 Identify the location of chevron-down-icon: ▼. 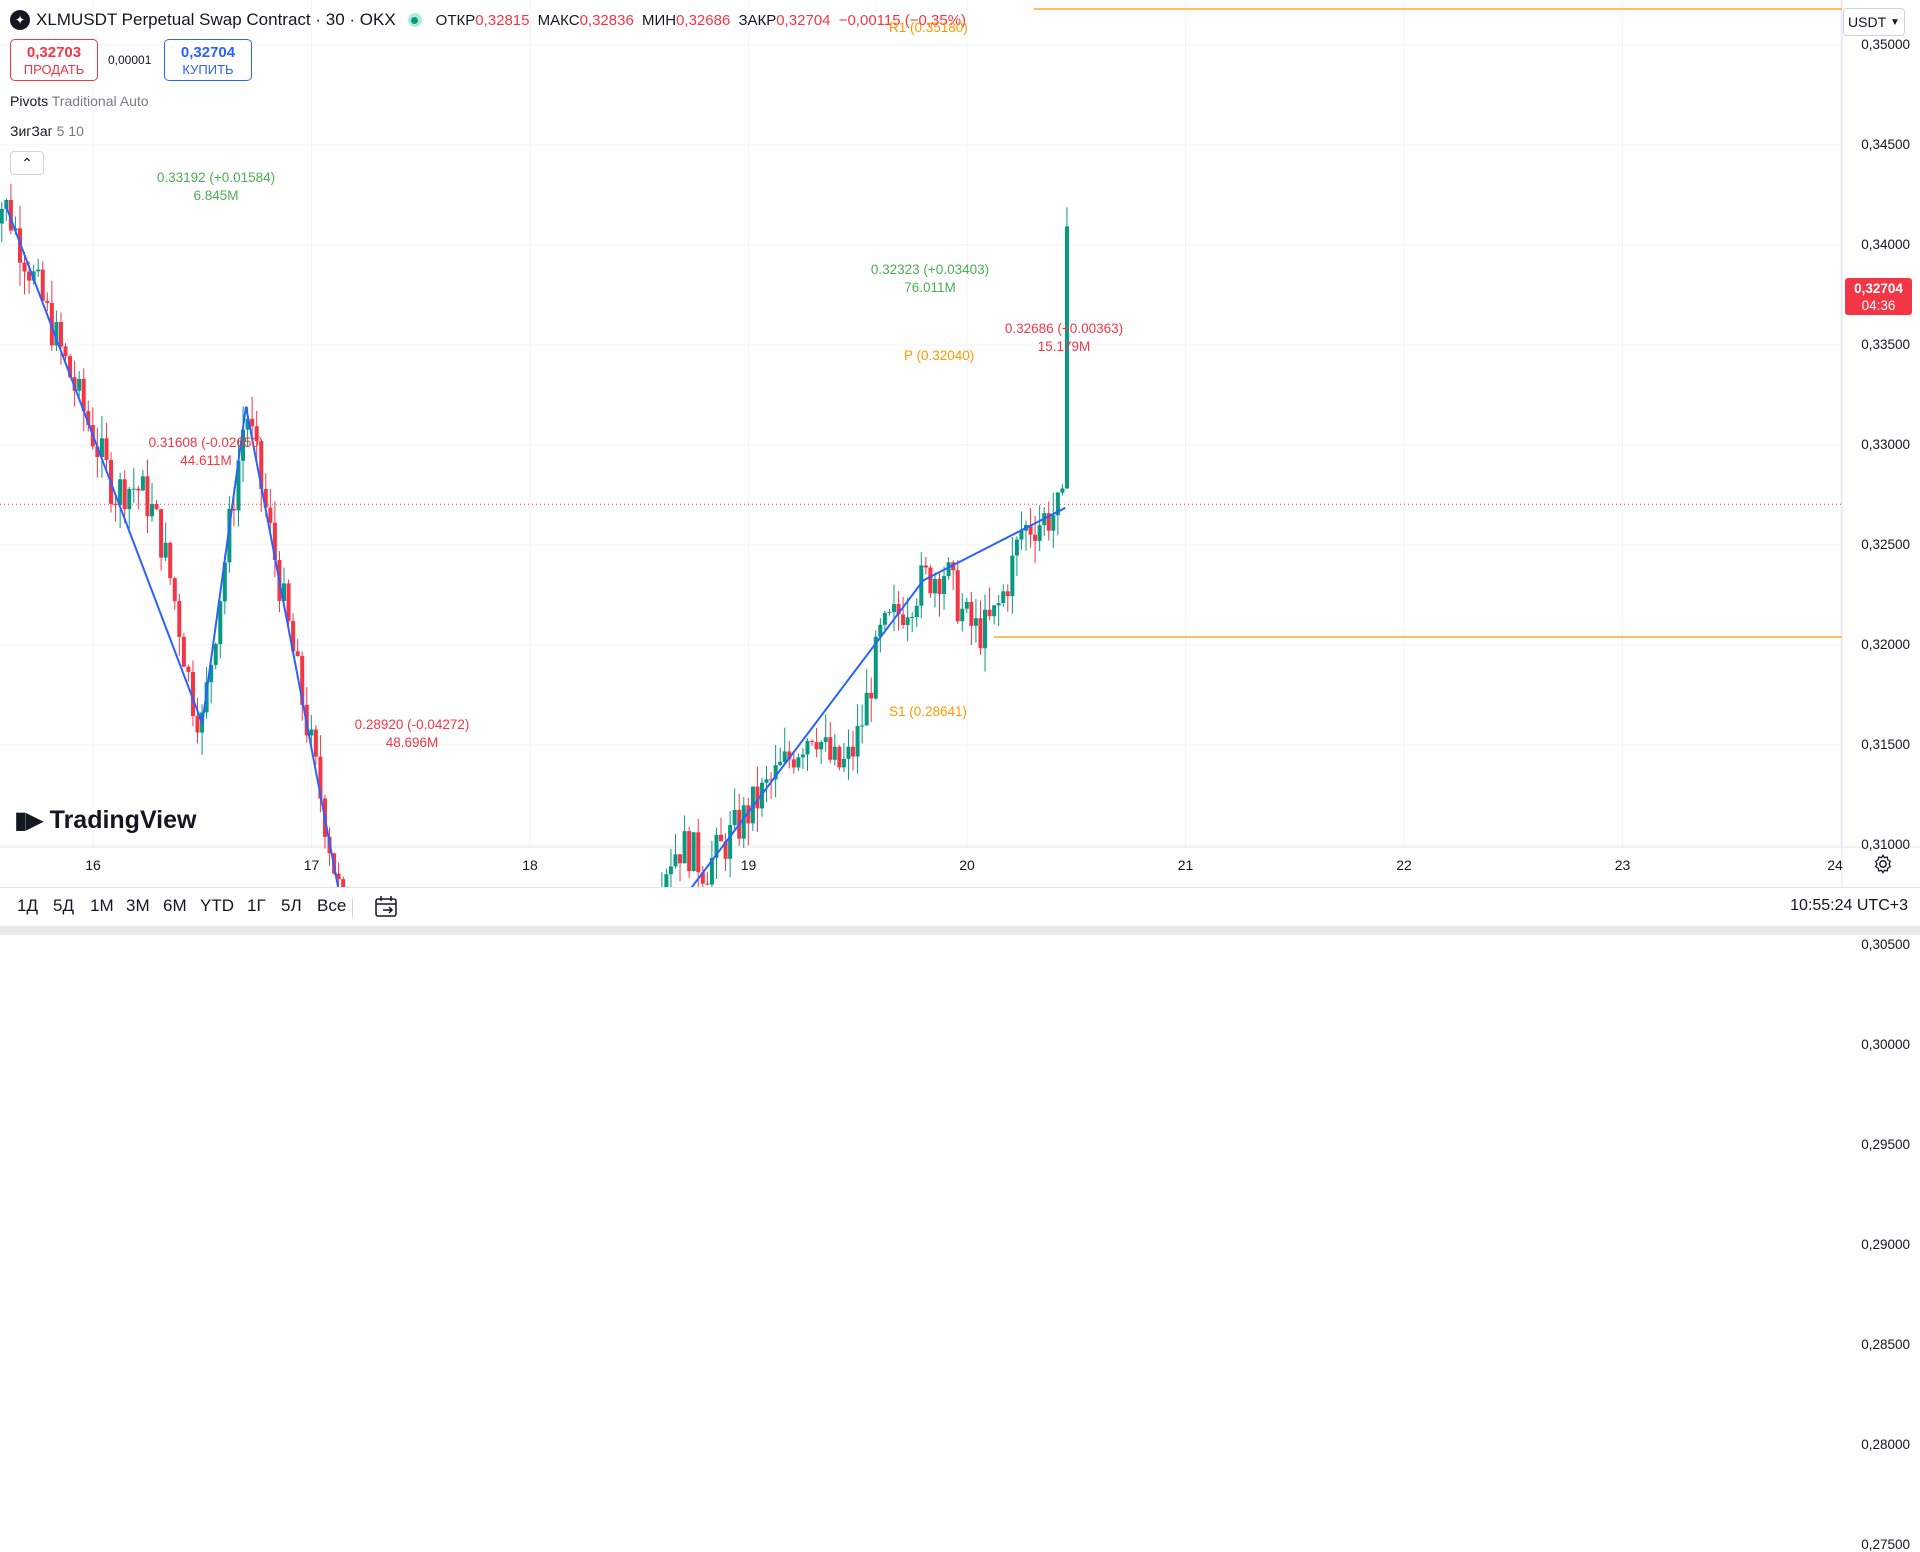
(1895, 22).